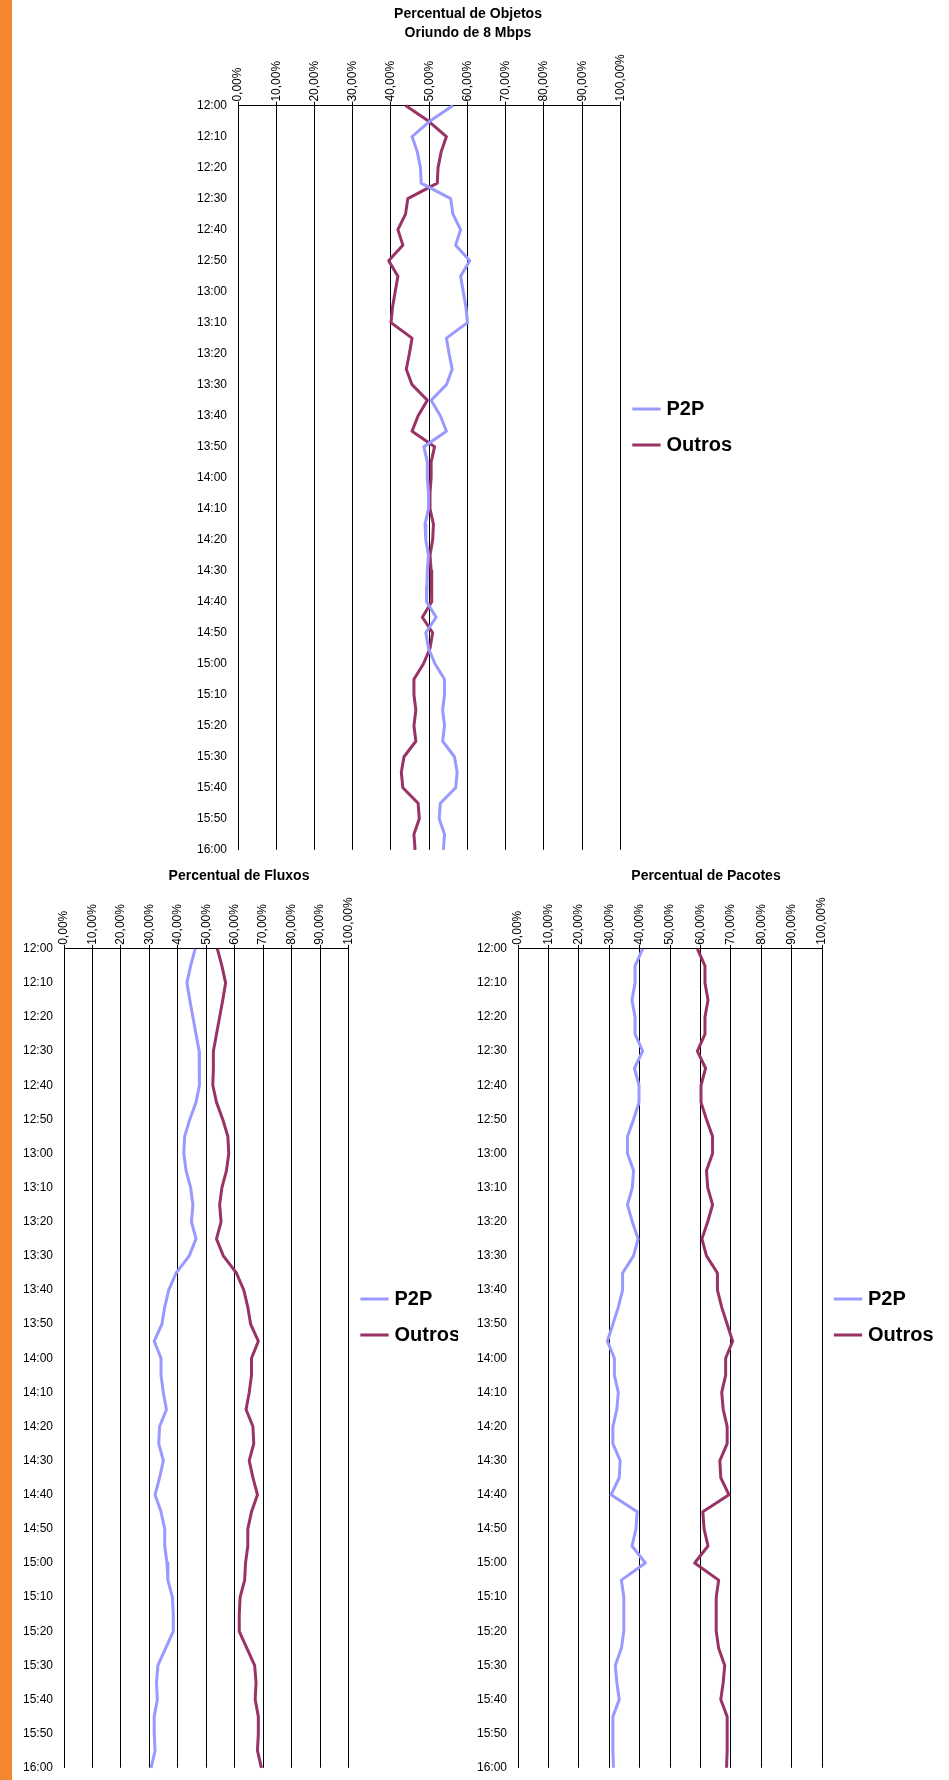 This screenshot has width=949, height=1780. I want to click on chart-title: Percentual de Fluxos, so click(239, 875).